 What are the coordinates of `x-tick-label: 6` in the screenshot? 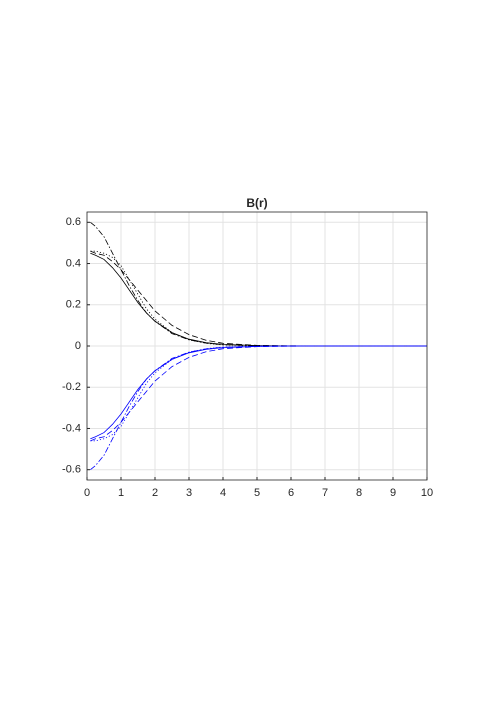 It's located at (291, 493).